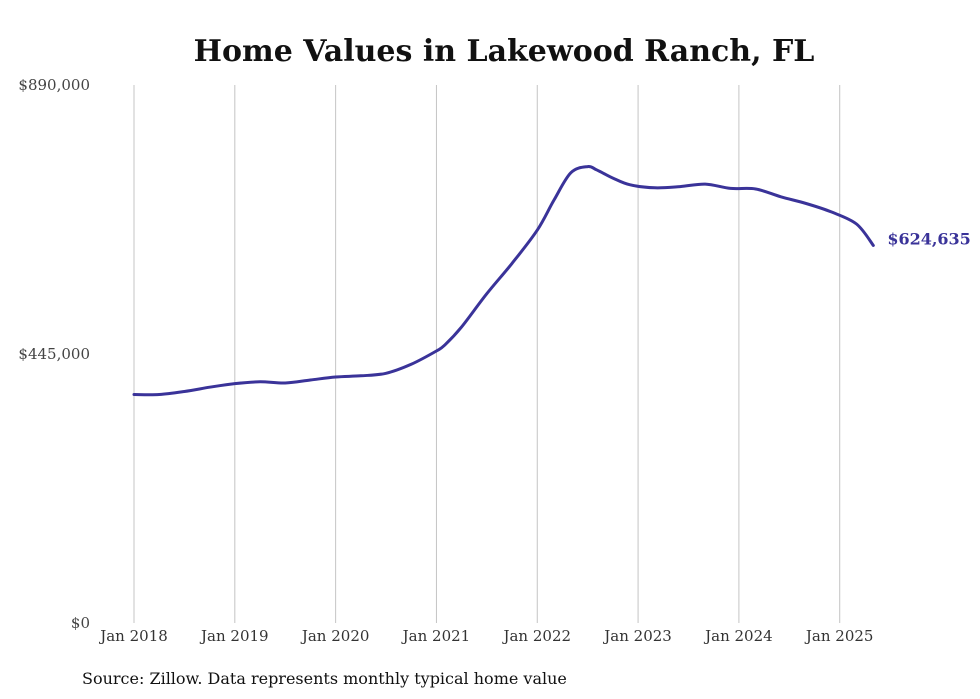  Describe the element at coordinates (133, 636) in the screenshot. I see `x-tick-label: Jan 2018` at that location.